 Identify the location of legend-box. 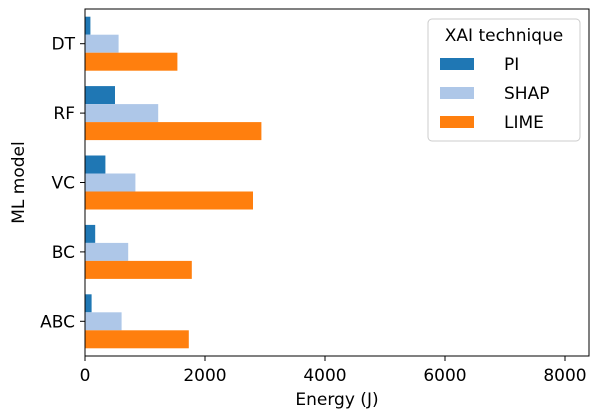
(504, 80).